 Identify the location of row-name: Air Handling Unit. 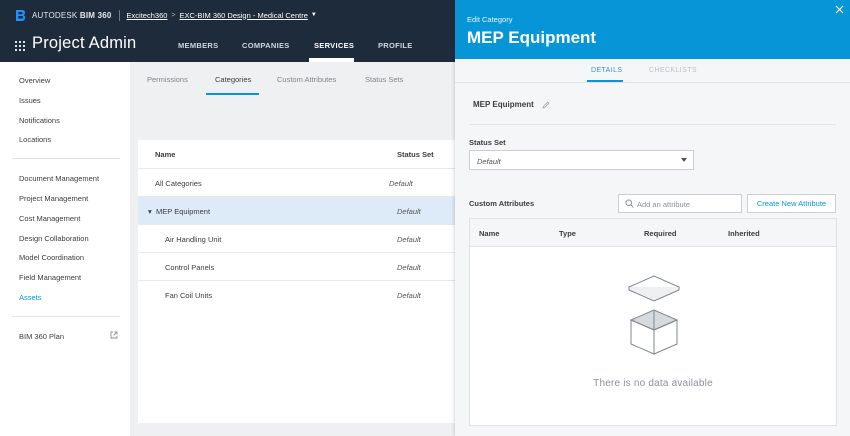
(193, 239).